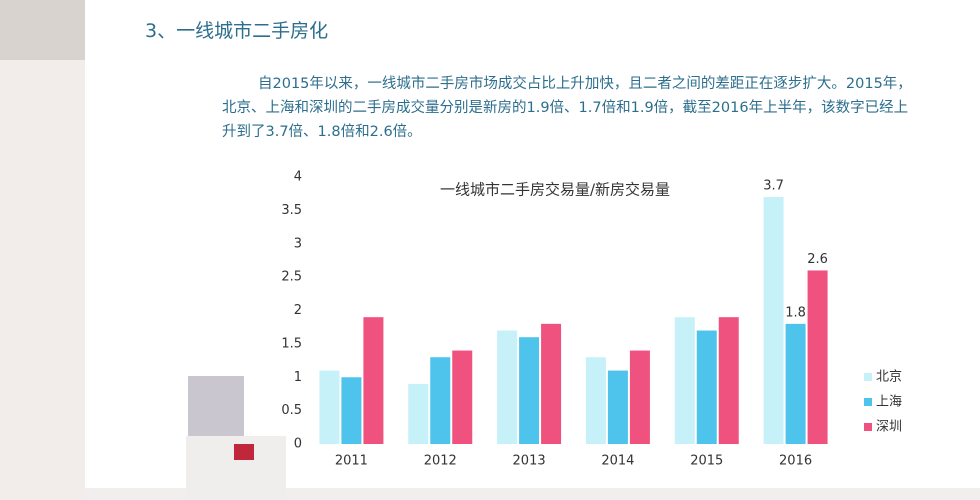 The height and width of the screenshot is (500, 980). I want to click on data-label: 2.6, so click(817, 259).